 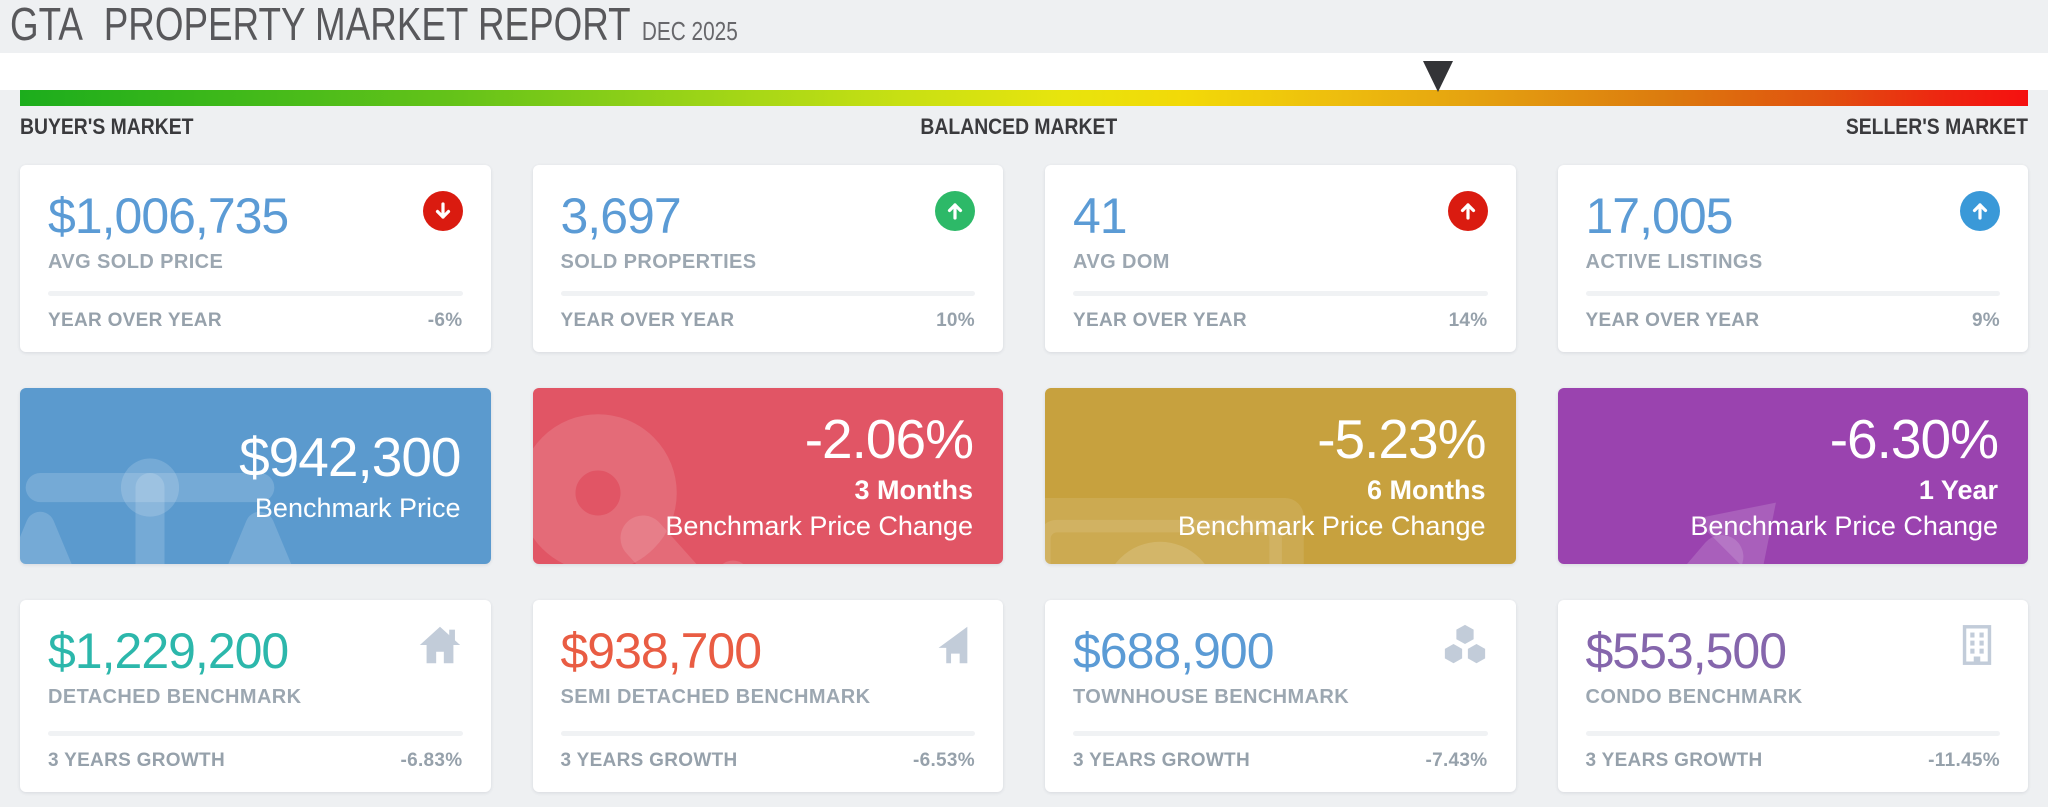 I want to click on benchmark-change-3m-card: -2.06% 3 Months Benchmark Price Change, so click(x=767, y=476).